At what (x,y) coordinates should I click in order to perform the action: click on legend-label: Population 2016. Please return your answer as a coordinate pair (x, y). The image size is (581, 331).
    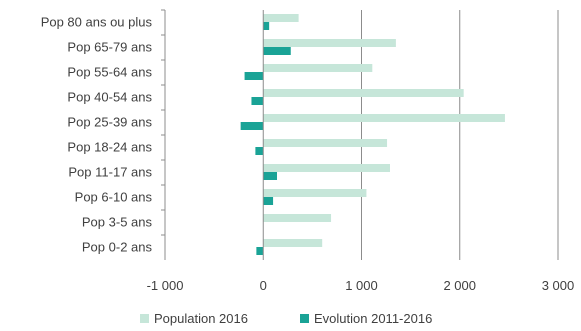
    Looking at the image, I should click on (201, 318).